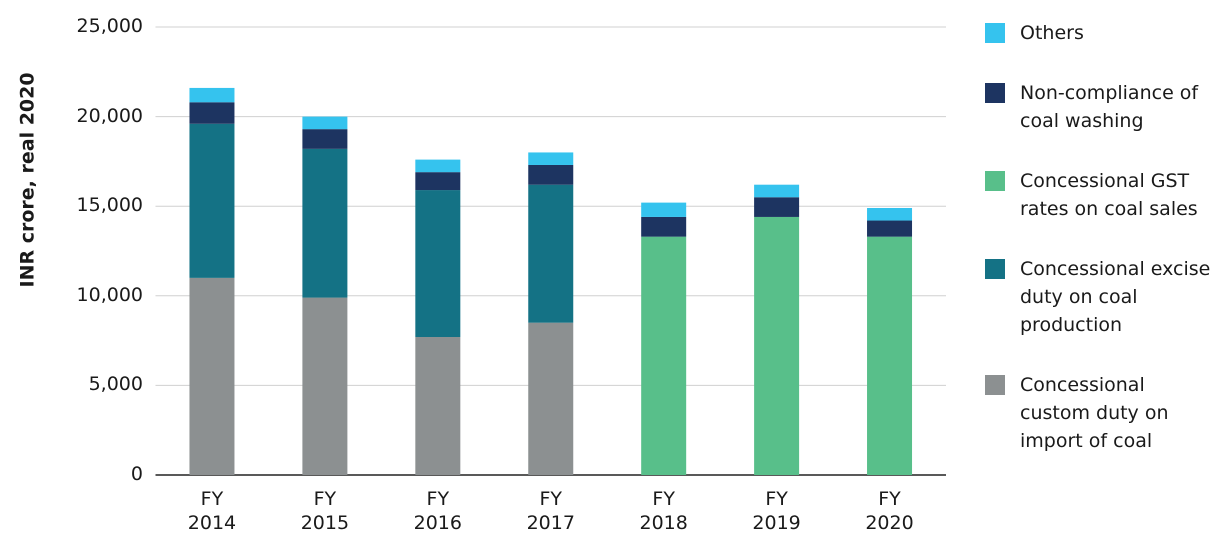 This screenshot has width=1215, height=535. I want to click on x-tick-label: FY 2017, so click(550, 511).